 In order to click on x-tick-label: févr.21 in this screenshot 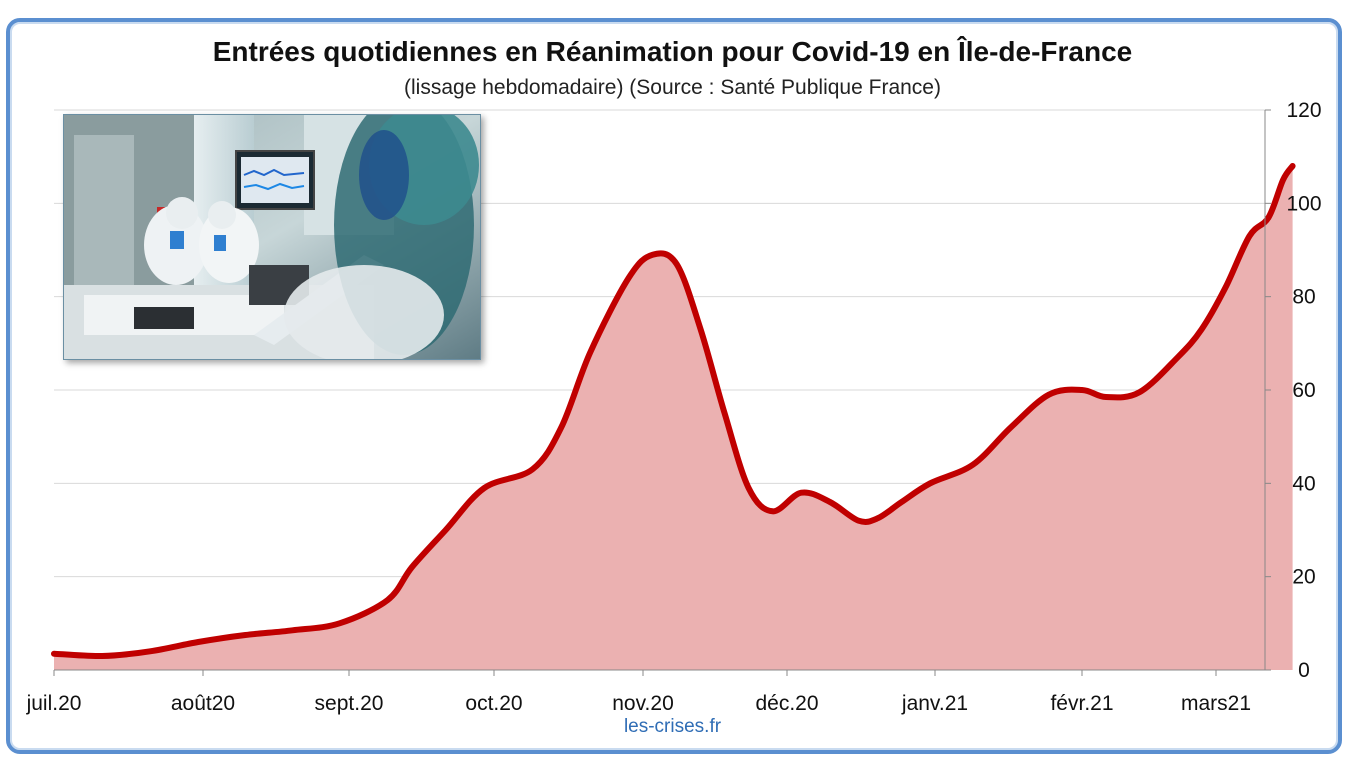, I will do `click(1081, 703)`.